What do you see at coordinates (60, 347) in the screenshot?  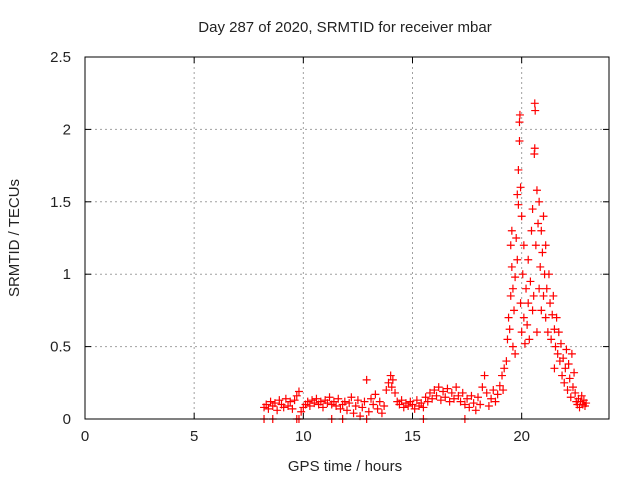 I see `y-tick-label: 0.5` at bounding box center [60, 347].